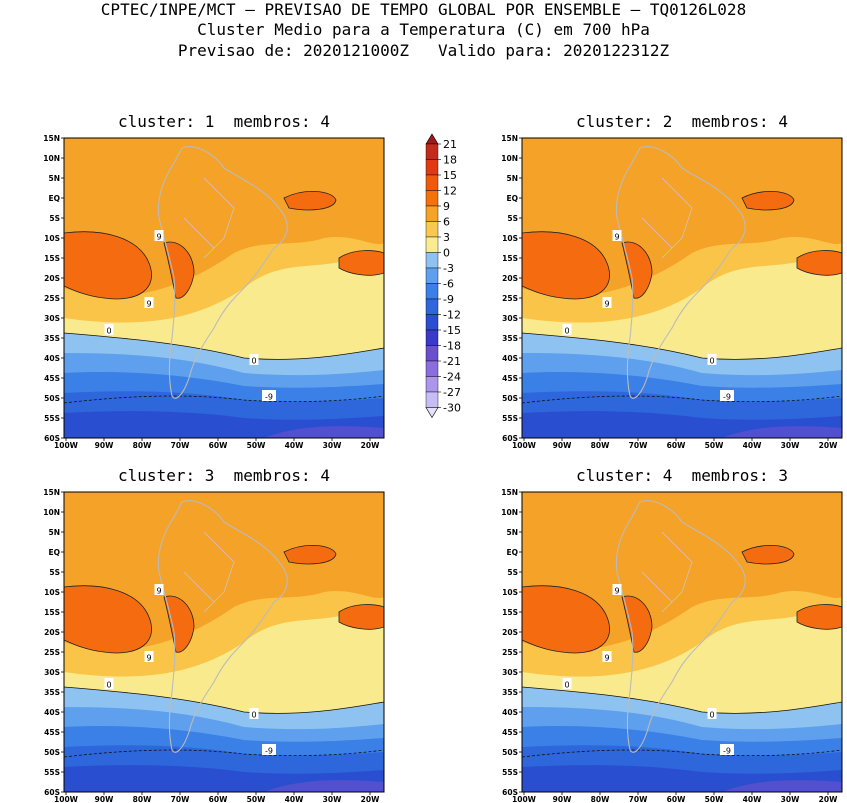 This screenshot has width=847, height=803. Describe the element at coordinates (269, 397) in the screenshot. I see `contour-label: -9` at that location.